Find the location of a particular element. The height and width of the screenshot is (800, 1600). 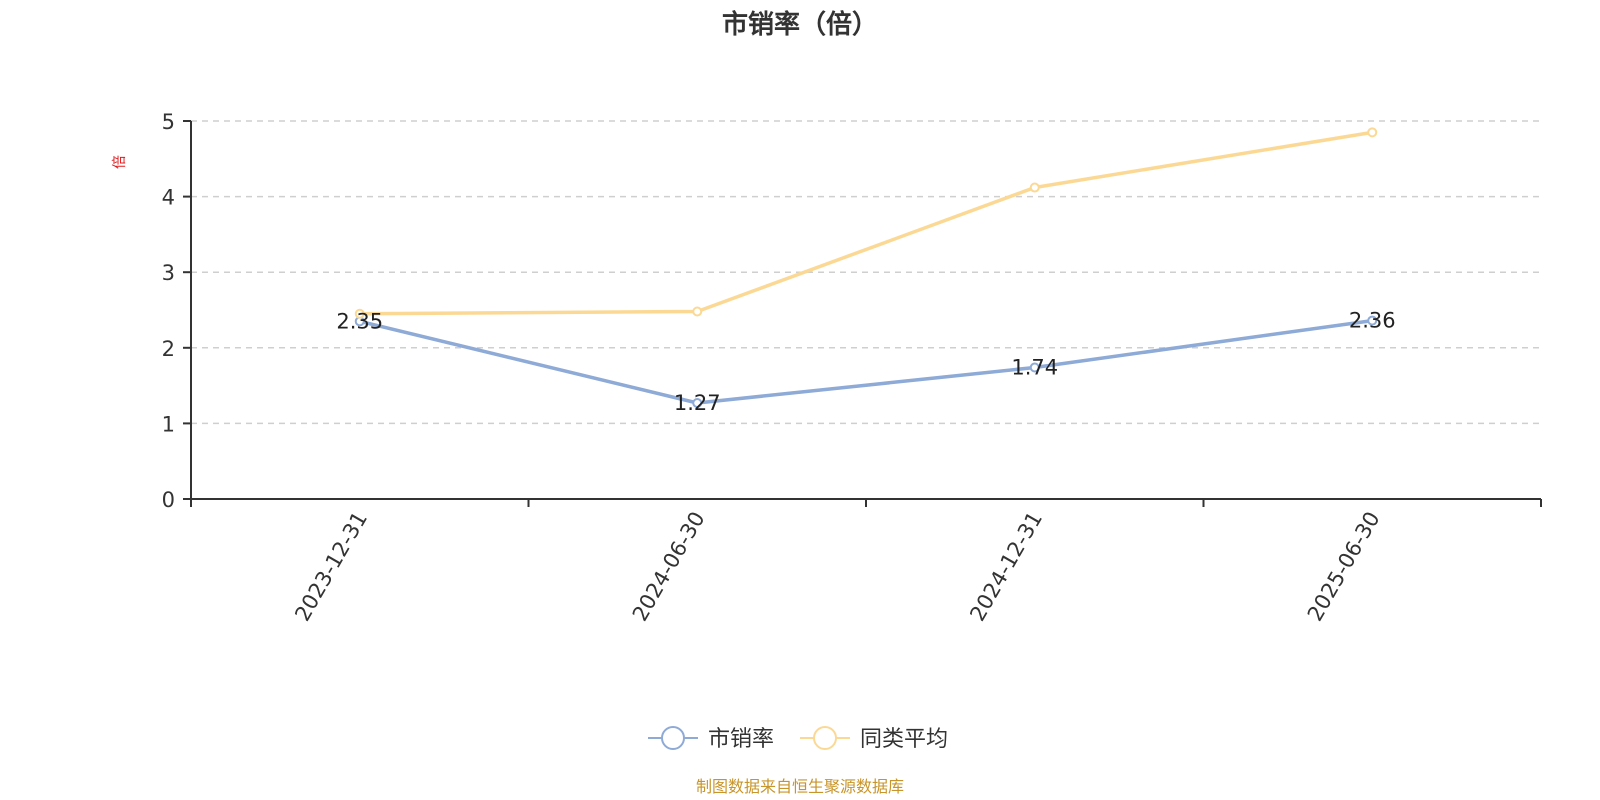

x-tick-label: 2025-06-30 is located at coordinates (1344, 567).